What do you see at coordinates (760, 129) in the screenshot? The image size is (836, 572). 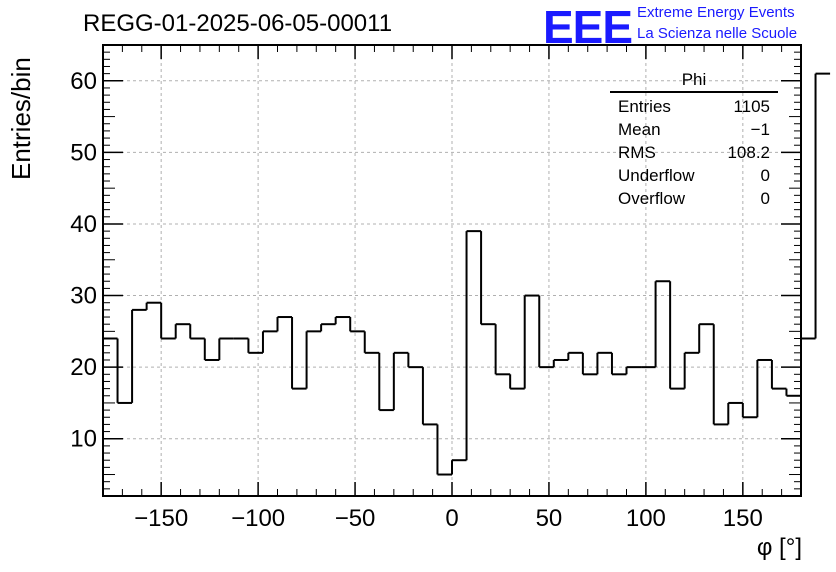 I see `stats-value: −1` at bounding box center [760, 129].